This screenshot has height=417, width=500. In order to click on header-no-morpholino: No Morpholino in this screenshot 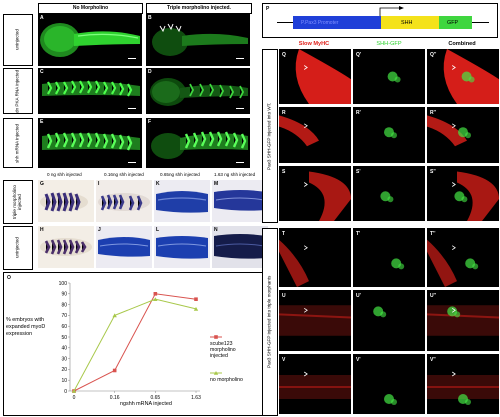, I will do `click(90, 8)`.